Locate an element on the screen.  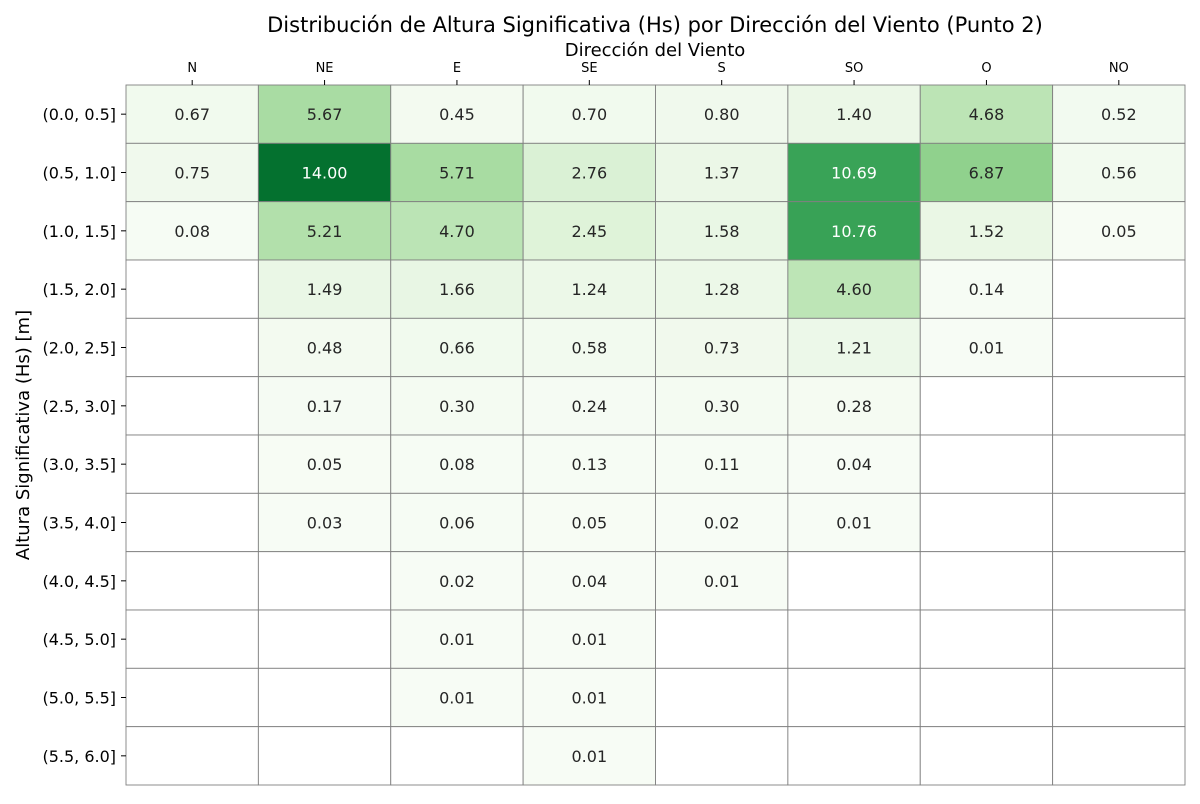
y-tick-label: (5.0, 5.5] is located at coordinates (79, 698).